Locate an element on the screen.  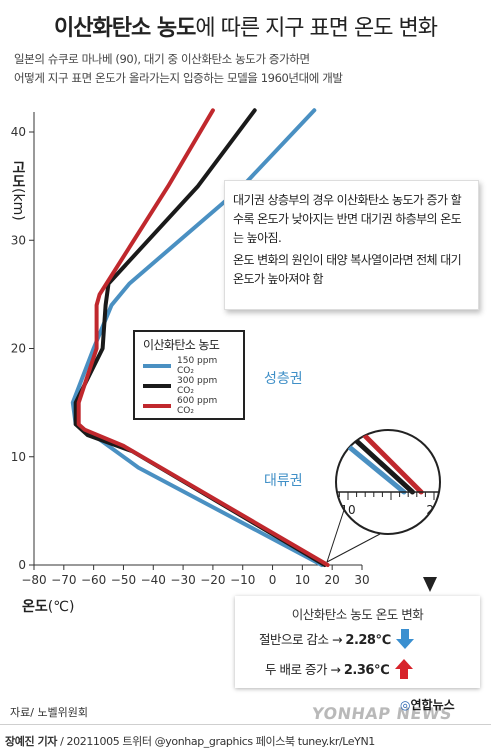
x-tick-label: −60 is located at coordinates (93, 580).